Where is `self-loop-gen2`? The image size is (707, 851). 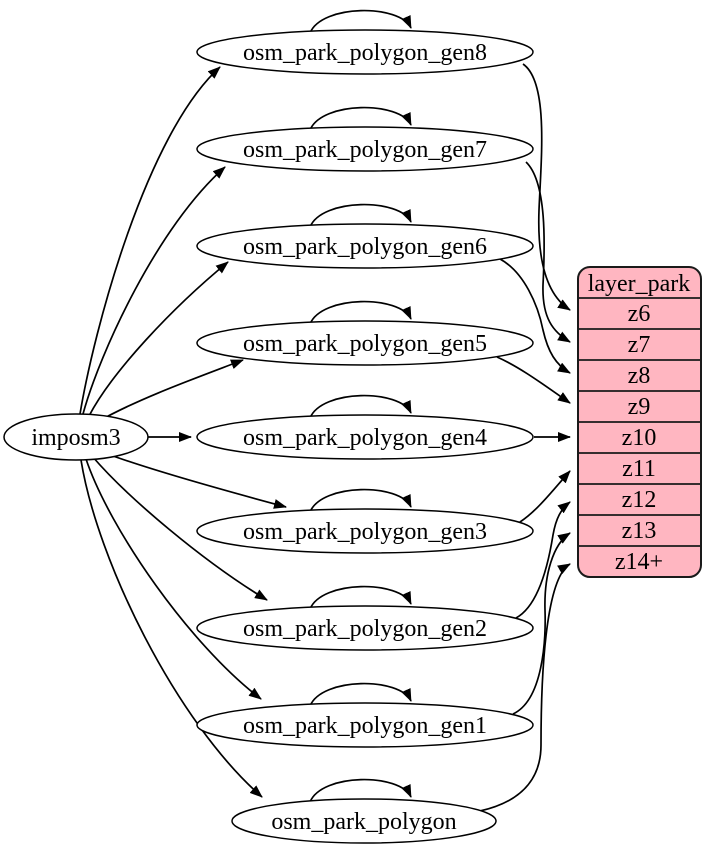 self-loop-gen2 is located at coordinates (360, 597).